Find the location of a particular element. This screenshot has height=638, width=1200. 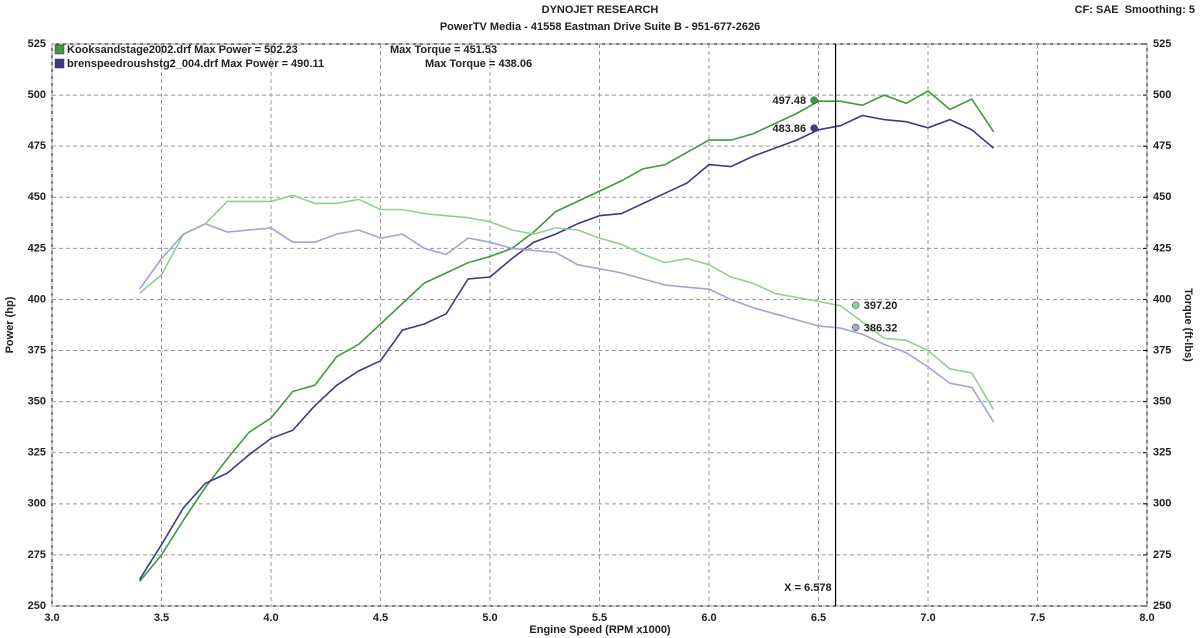

x-tick-label: 5.5 is located at coordinates (599, 618).